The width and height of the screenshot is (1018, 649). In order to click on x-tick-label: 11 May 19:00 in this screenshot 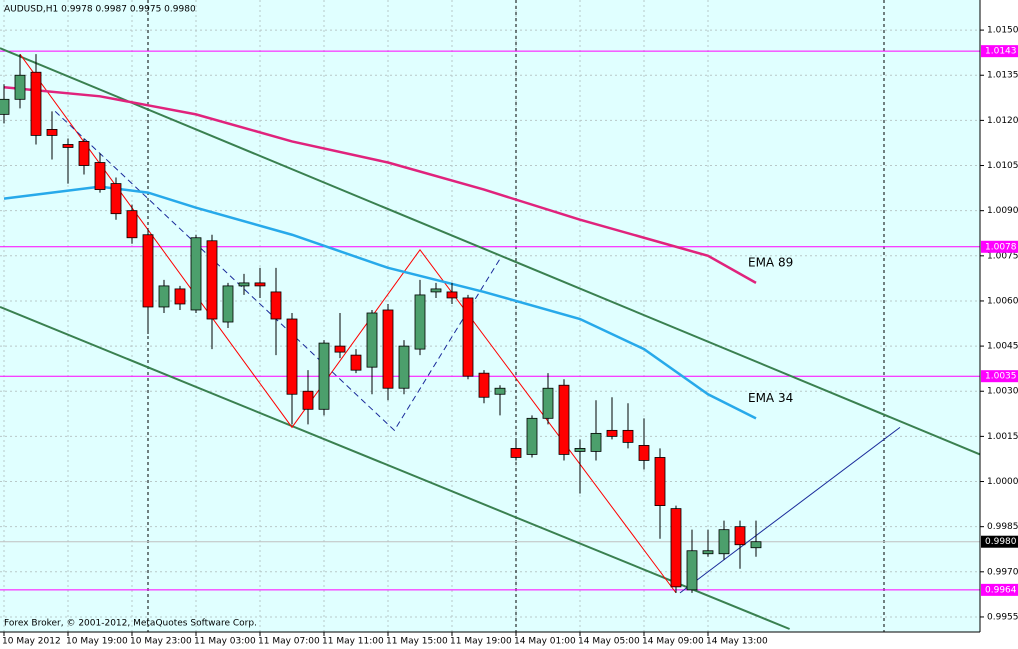, I will do `click(481, 642)`.